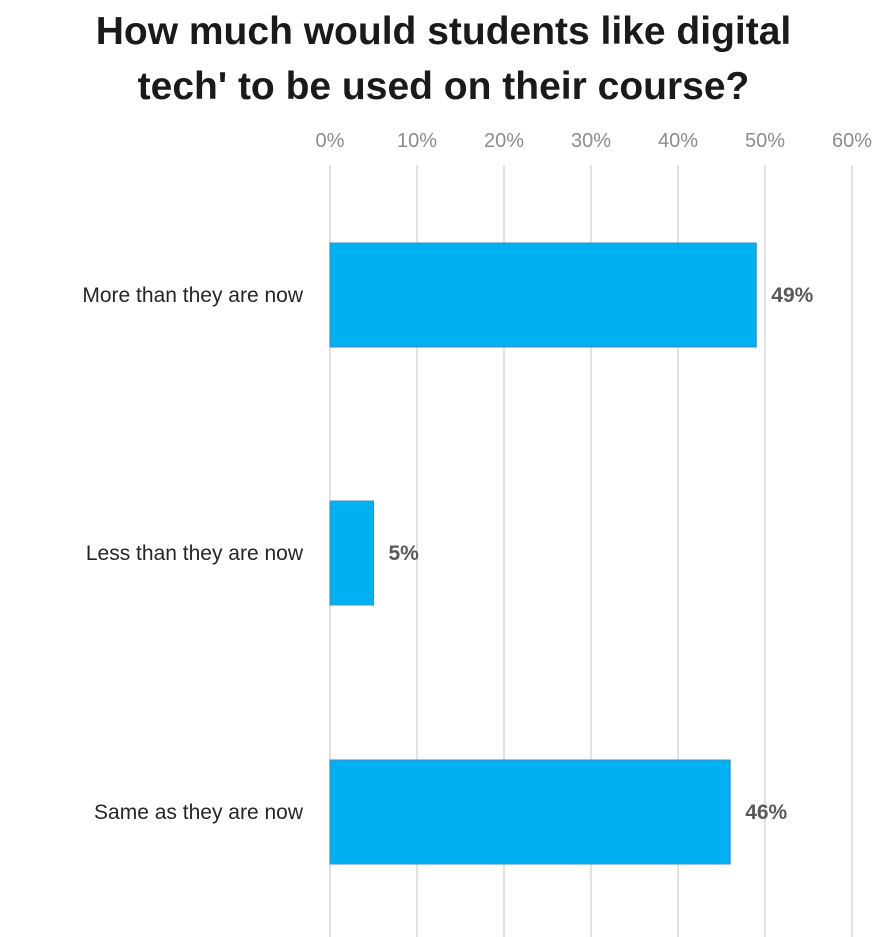  What do you see at coordinates (443, 86) in the screenshot?
I see `chart-title-line-2: tech' to be used on their course?` at bounding box center [443, 86].